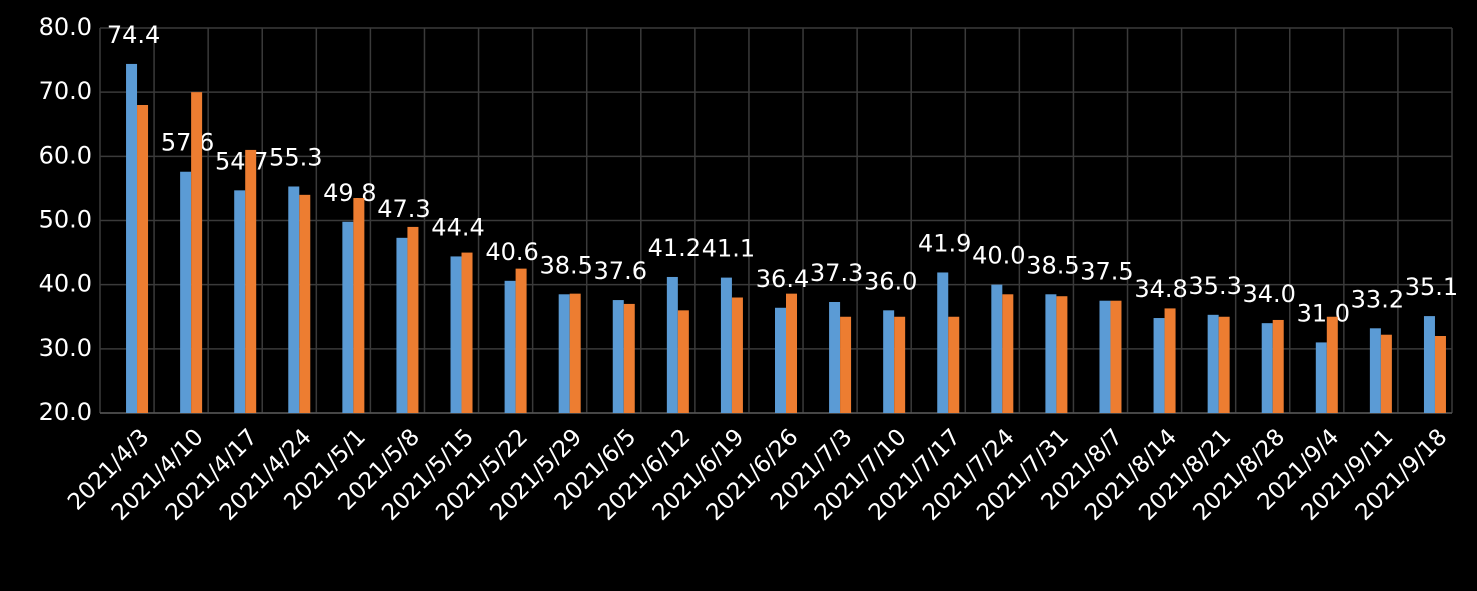  I want to click on data-label: 35.3, so click(1214, 286).